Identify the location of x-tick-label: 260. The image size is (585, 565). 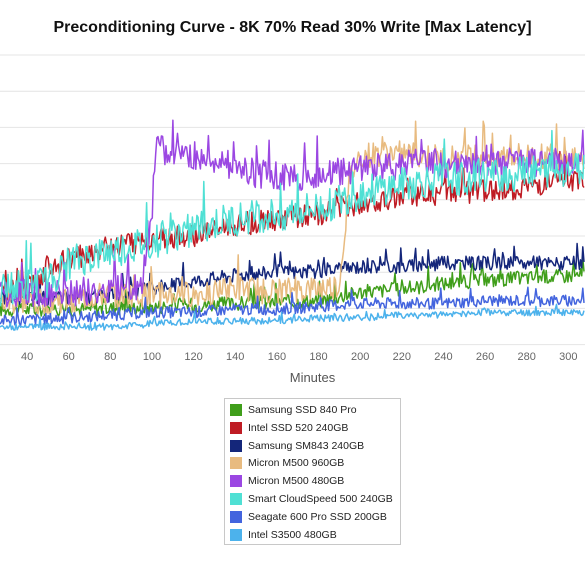
(485, 357).